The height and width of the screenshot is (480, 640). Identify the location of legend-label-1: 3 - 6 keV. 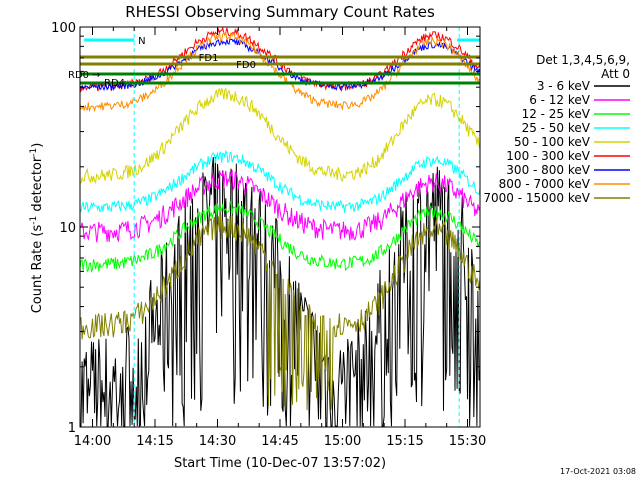
(564, 86).